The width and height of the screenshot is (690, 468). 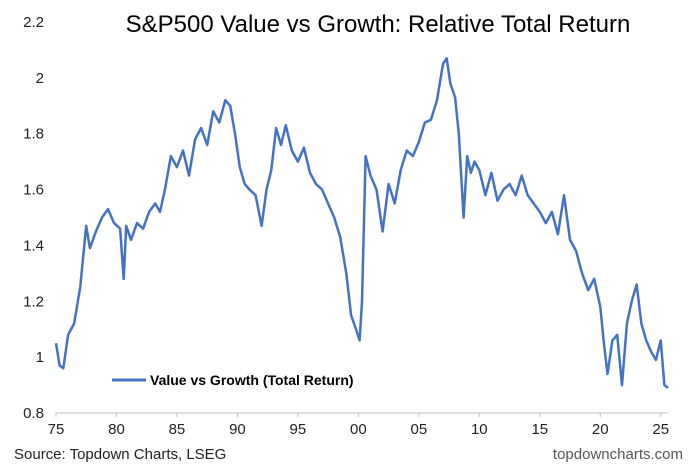 What do you see at coordinates (237, 429) in the screenshot?
I see `x-tick-label: 90` at bounding box center [237, 429].